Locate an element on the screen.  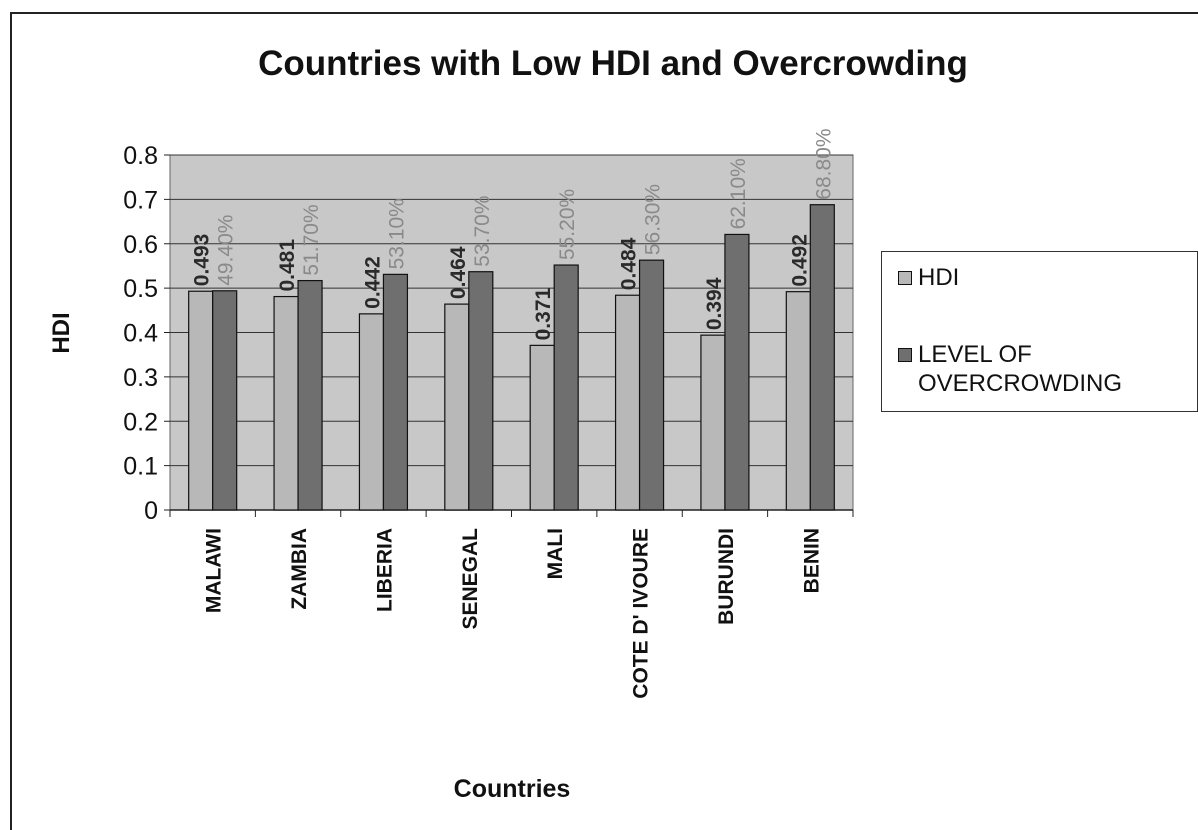
legend-swatch-hdi is located at coordinates (905, 278).